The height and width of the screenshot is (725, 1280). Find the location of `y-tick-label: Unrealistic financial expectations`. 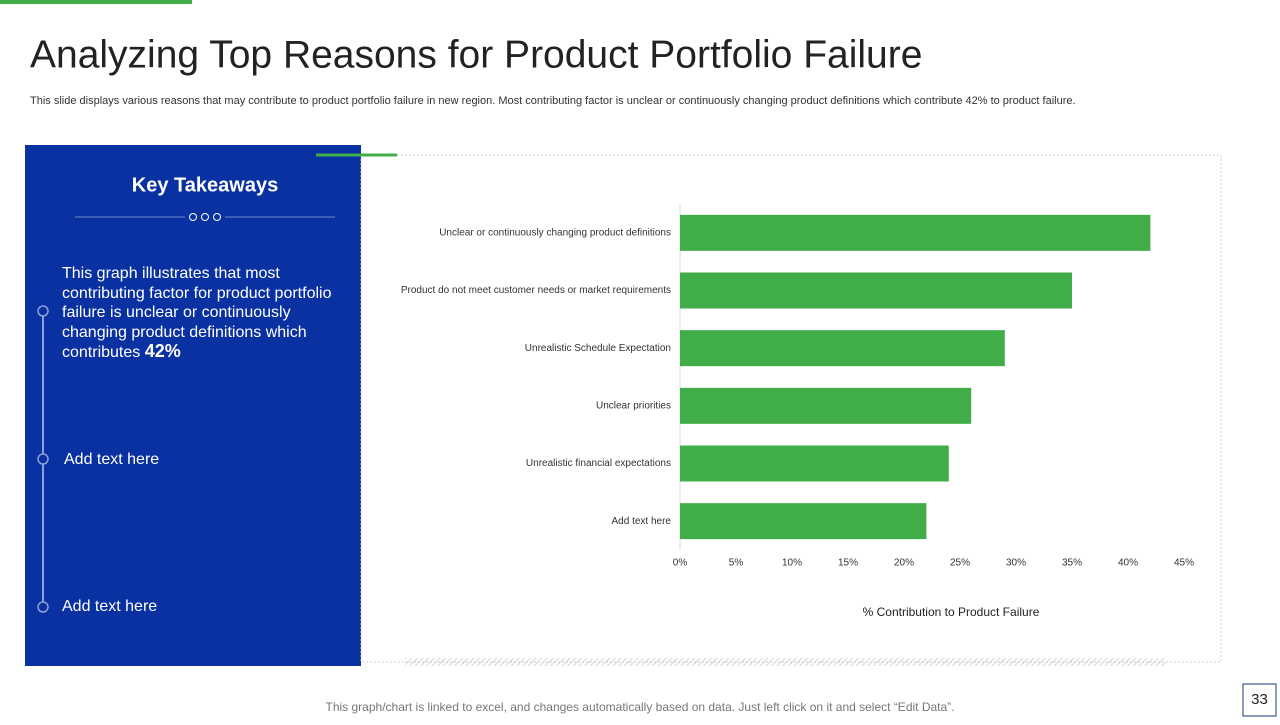

y-tick-label: Unrealistic financial expectations is located at coordinates (598, 463).